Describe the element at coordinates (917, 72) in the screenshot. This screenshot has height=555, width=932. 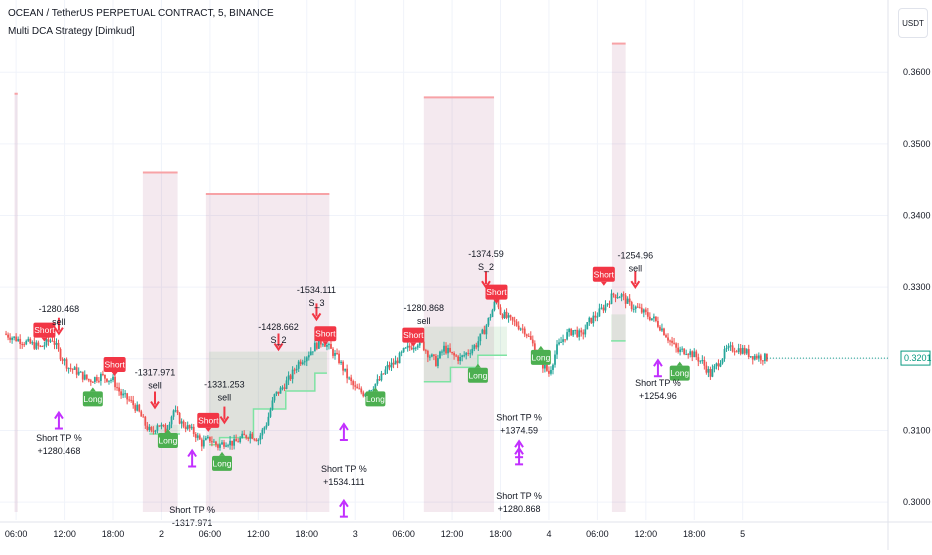
I see `price-tick-label: 0.3600` at that location.